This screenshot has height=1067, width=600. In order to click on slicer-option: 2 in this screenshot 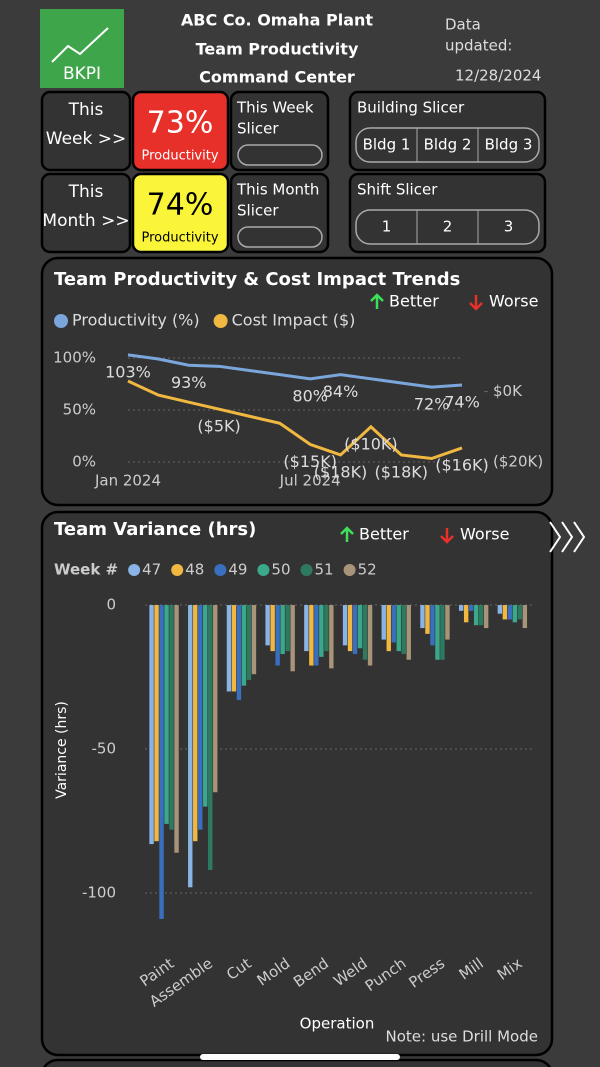, I will do `click(448, 227)`.